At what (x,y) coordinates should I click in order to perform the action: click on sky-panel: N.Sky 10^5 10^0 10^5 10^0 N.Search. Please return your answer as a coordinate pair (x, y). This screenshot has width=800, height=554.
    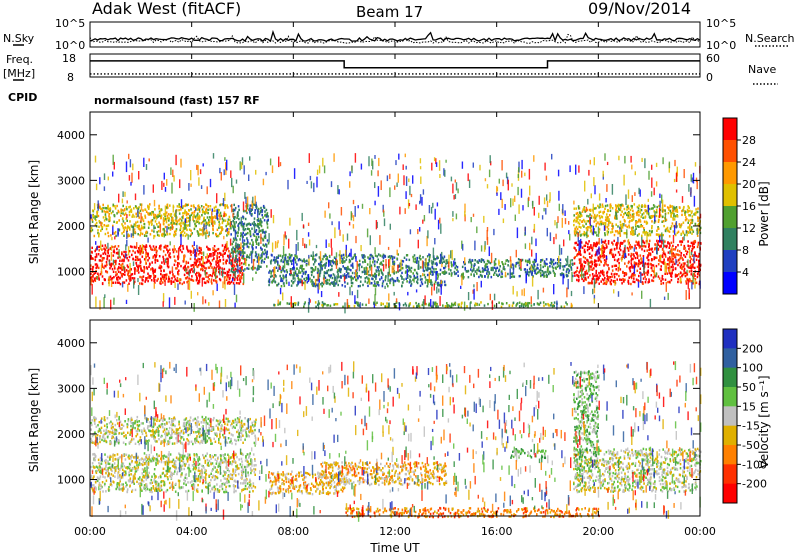
    Looking at the image, I should click on (399, 34).